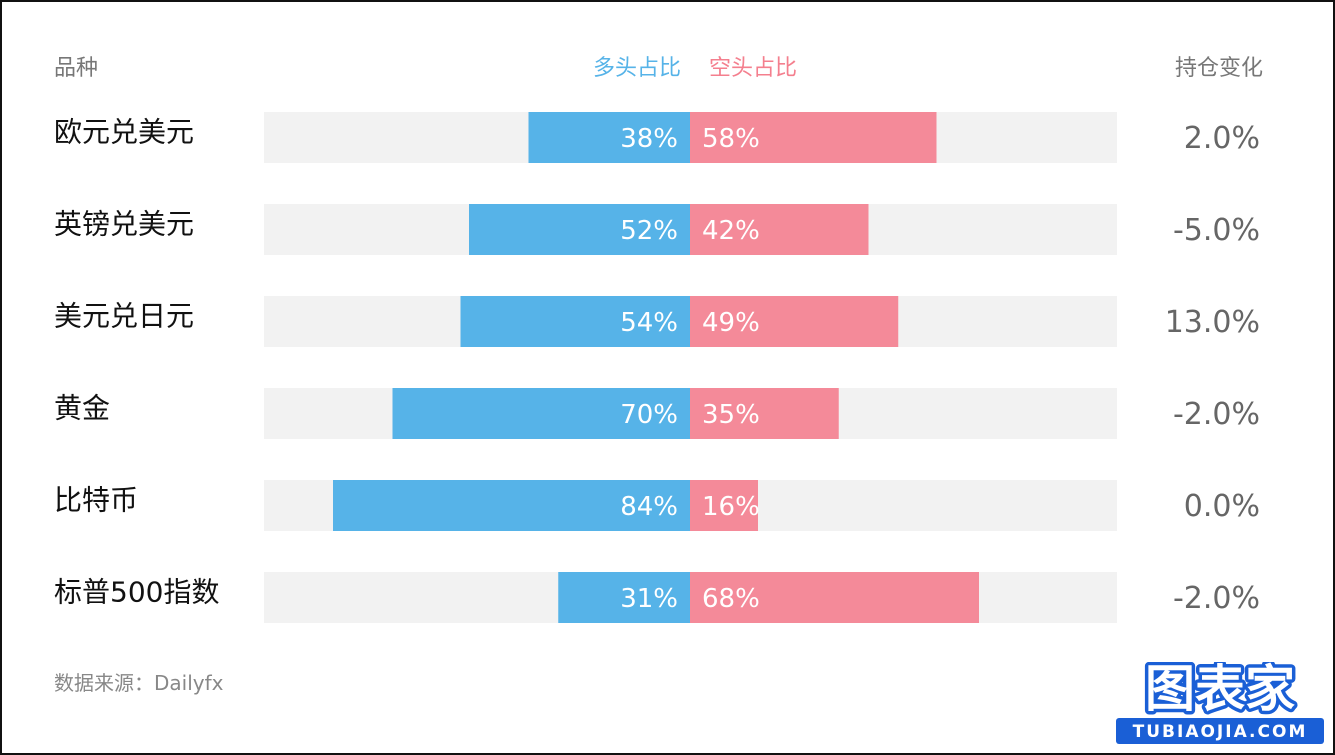 The width and height of the screenshot is (1335, 755). I want to click on category-label: 比特币, so click(96, 500).